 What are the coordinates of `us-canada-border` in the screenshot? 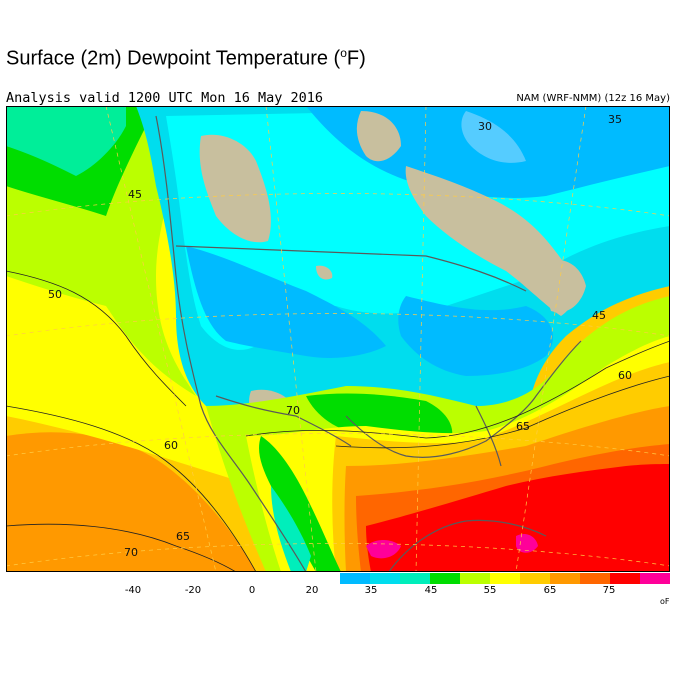 It's located at (351, 268).